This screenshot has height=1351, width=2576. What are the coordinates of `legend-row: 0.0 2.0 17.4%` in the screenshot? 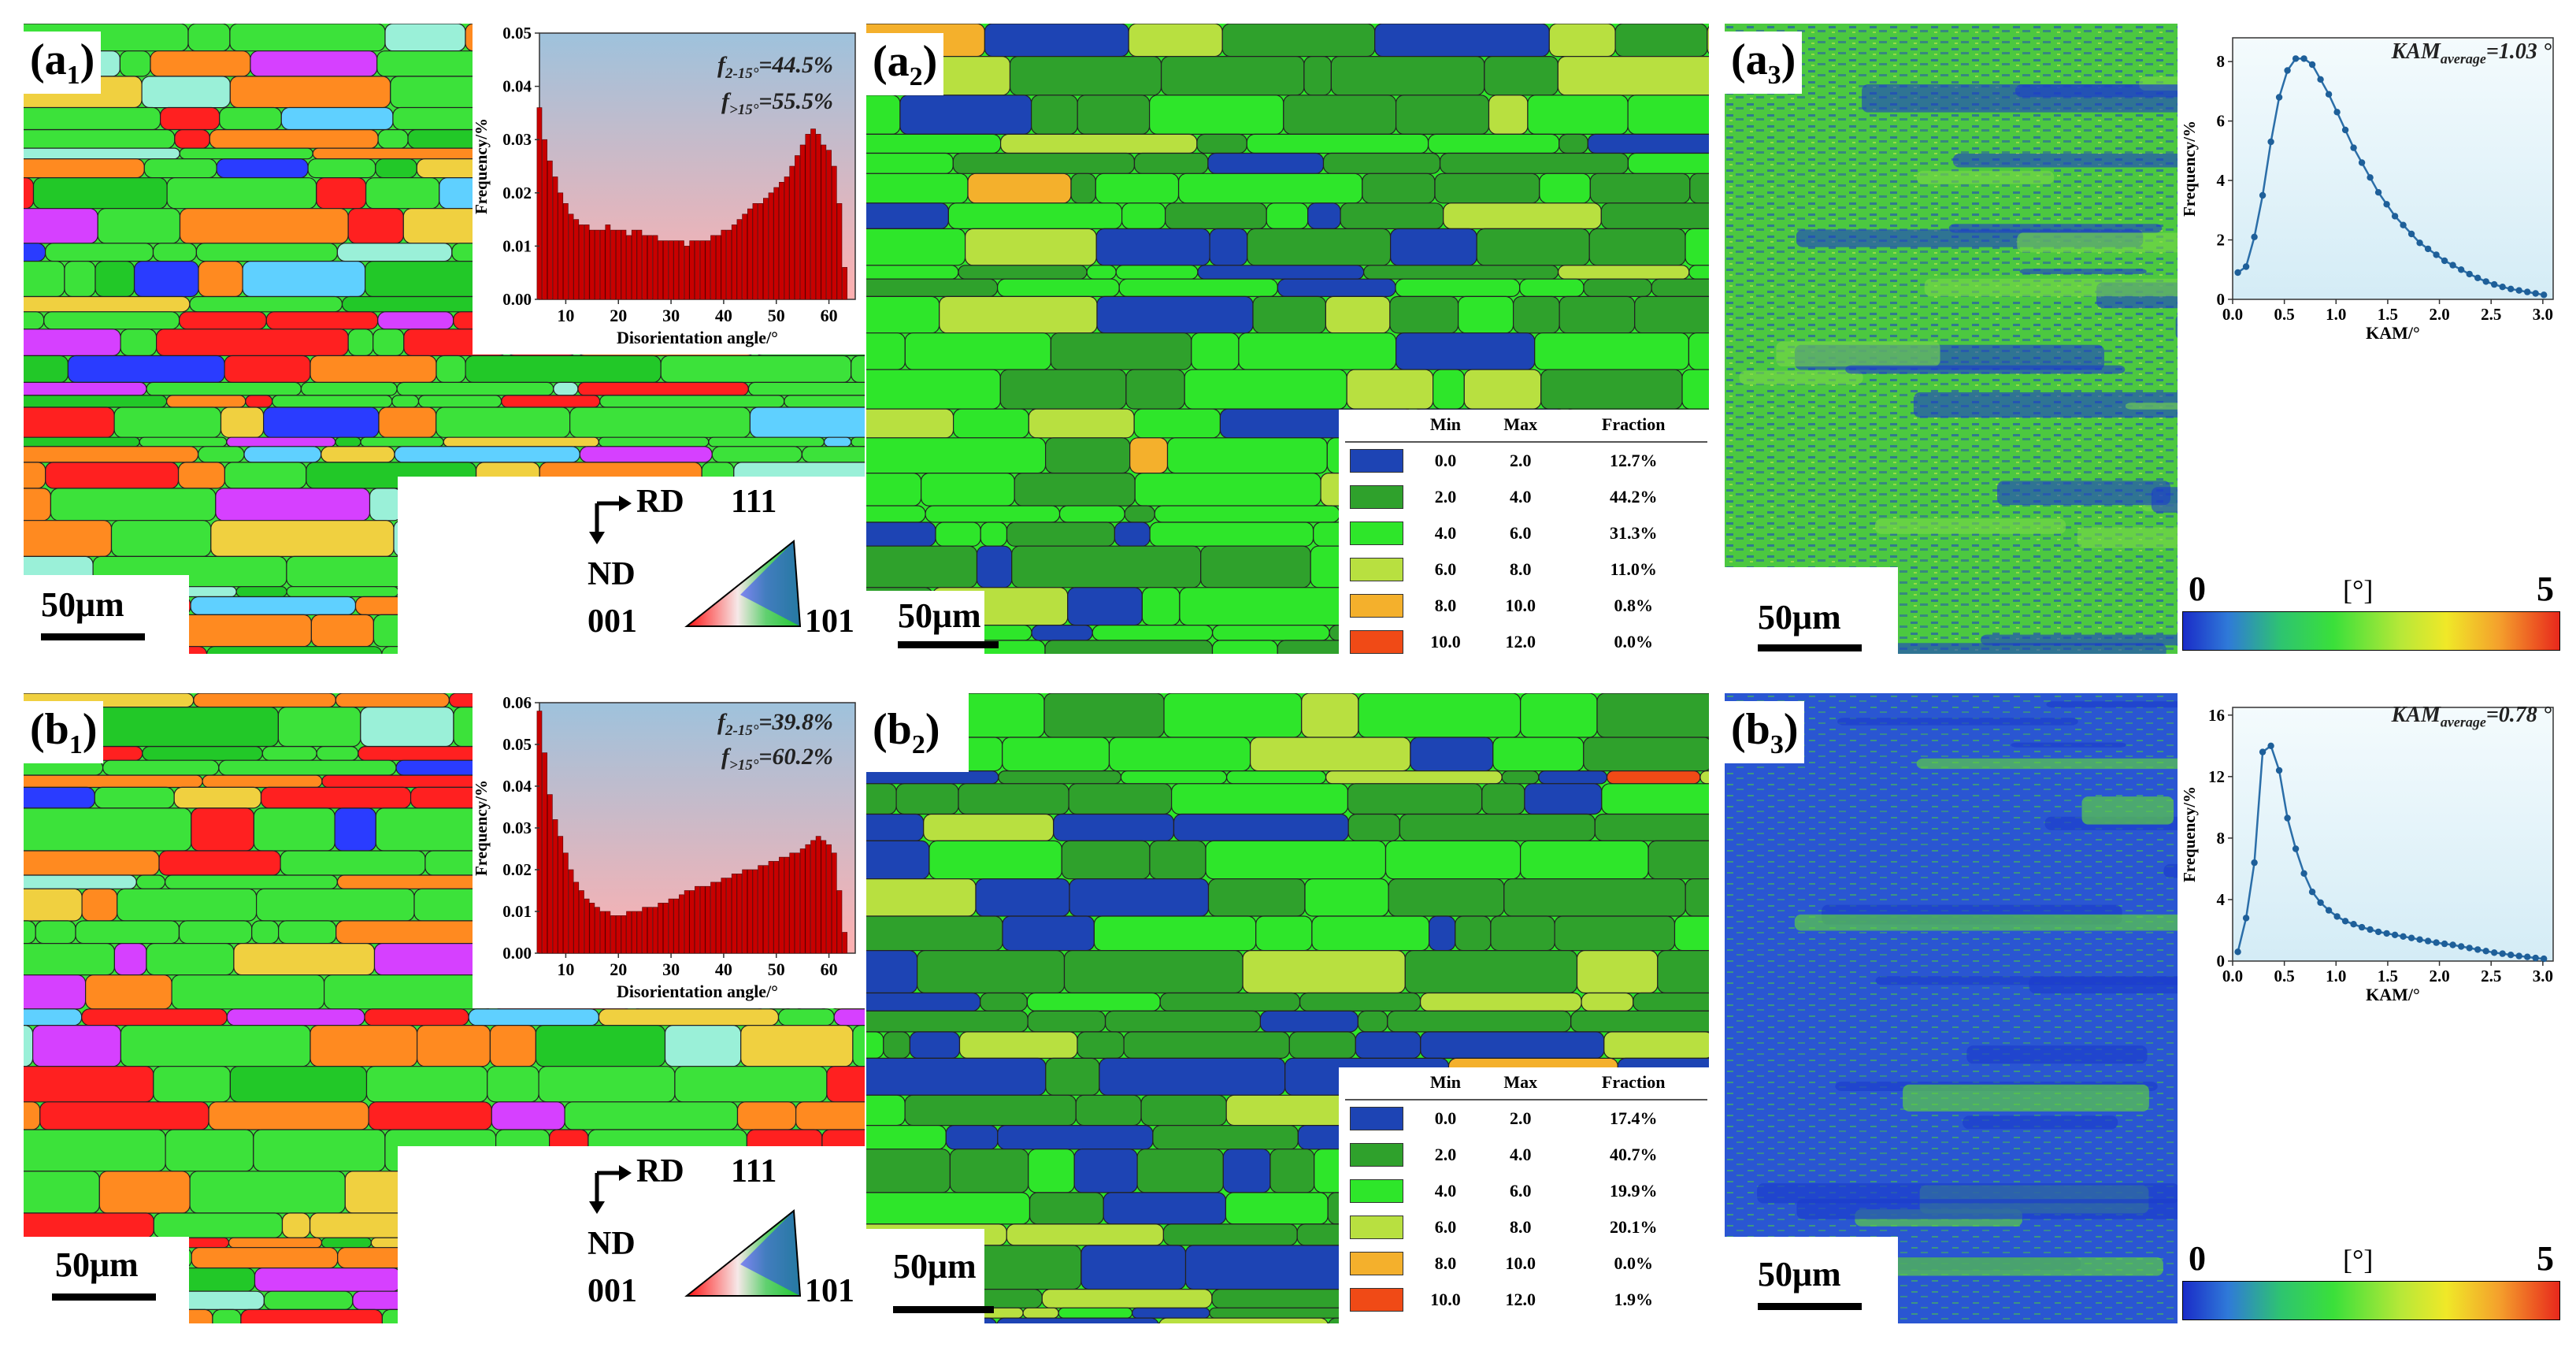 It's located at (1526, 1118).